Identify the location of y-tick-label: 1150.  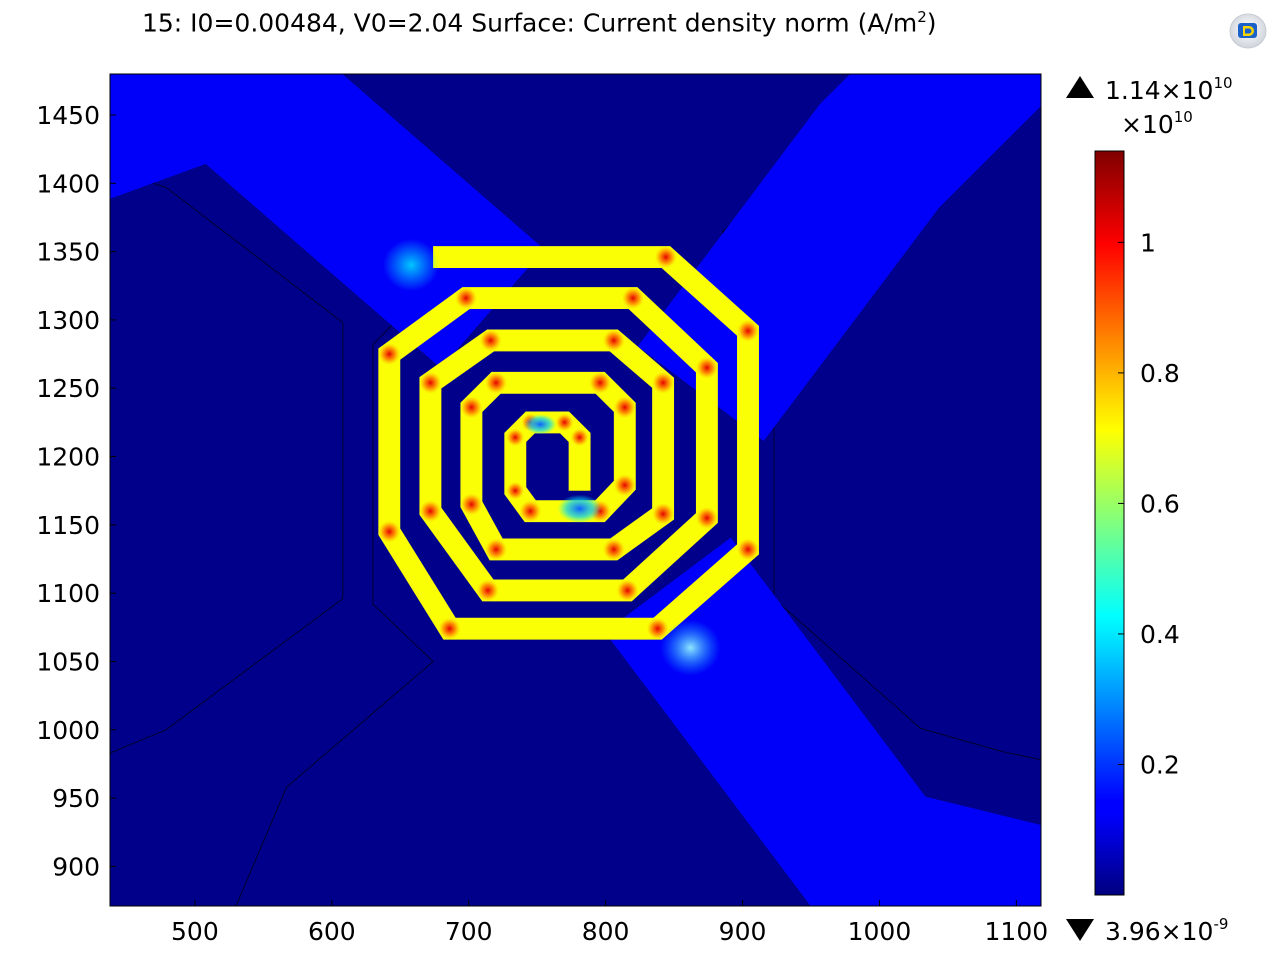
(68, 525).